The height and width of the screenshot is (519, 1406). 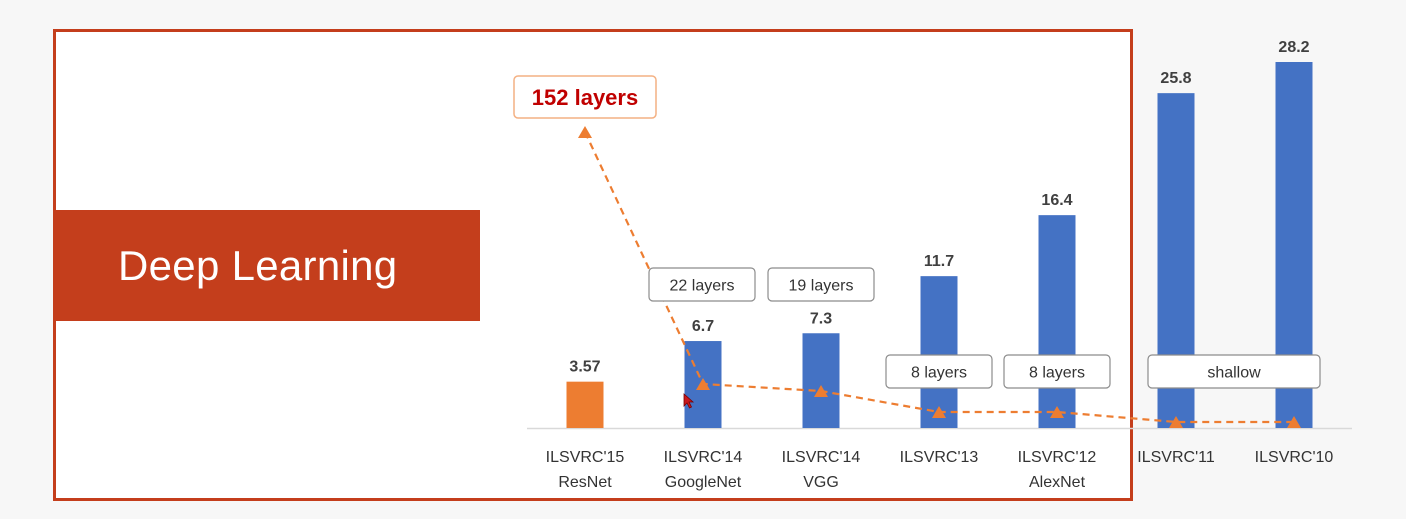 I want to click on x-tick-label: ResNet, so click(x=585, y=482).